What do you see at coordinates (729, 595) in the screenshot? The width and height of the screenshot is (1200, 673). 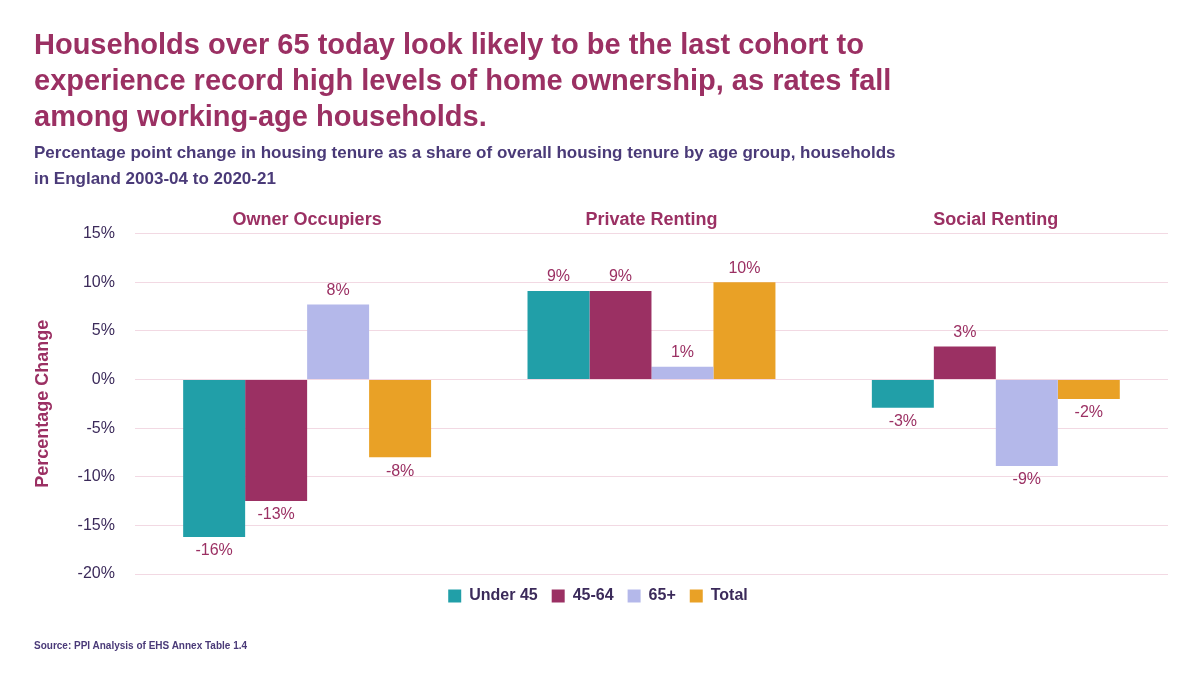 I see `legend-label: Total` at bounding box center [729, 595].